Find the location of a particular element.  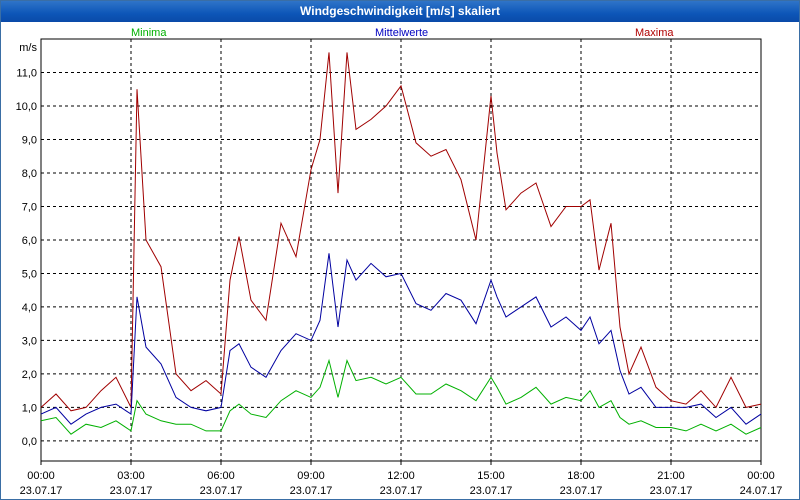

y-tick-label: 5,0 is located at coordinates (29, 274).